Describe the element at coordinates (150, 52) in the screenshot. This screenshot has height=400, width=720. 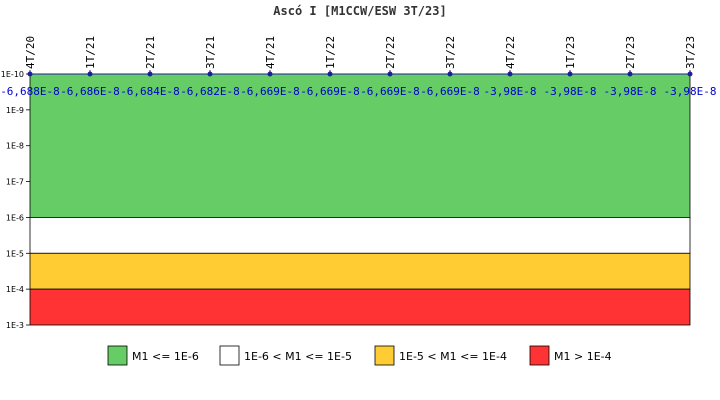
I see `x-tick-label: 2T/21` at that location.